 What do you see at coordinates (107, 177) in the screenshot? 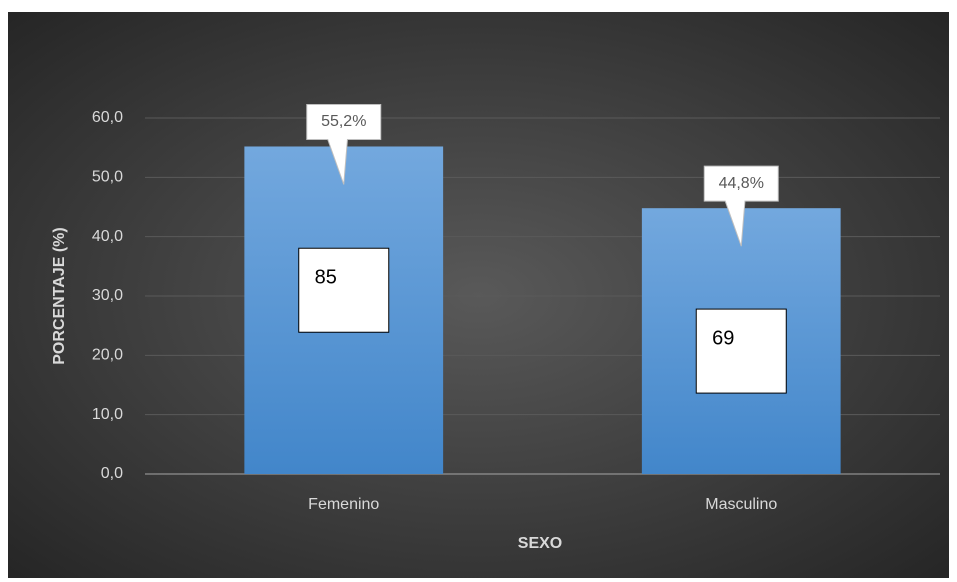
I see `y-tick-label: 50,0` at bounding box center [107, 177].